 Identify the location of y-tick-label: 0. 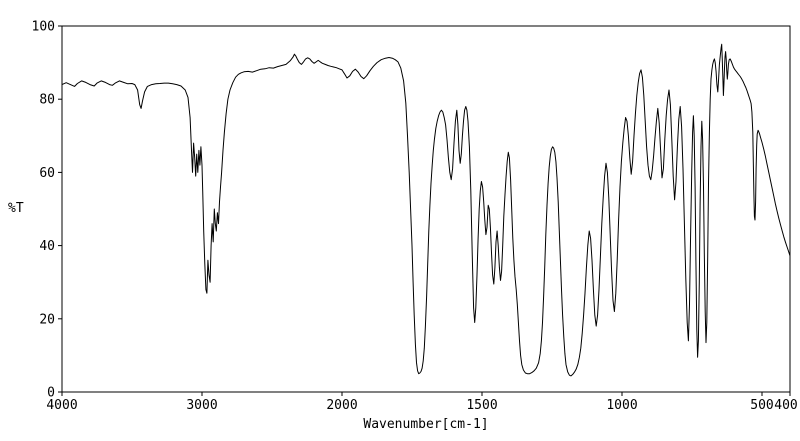
(51, 393).